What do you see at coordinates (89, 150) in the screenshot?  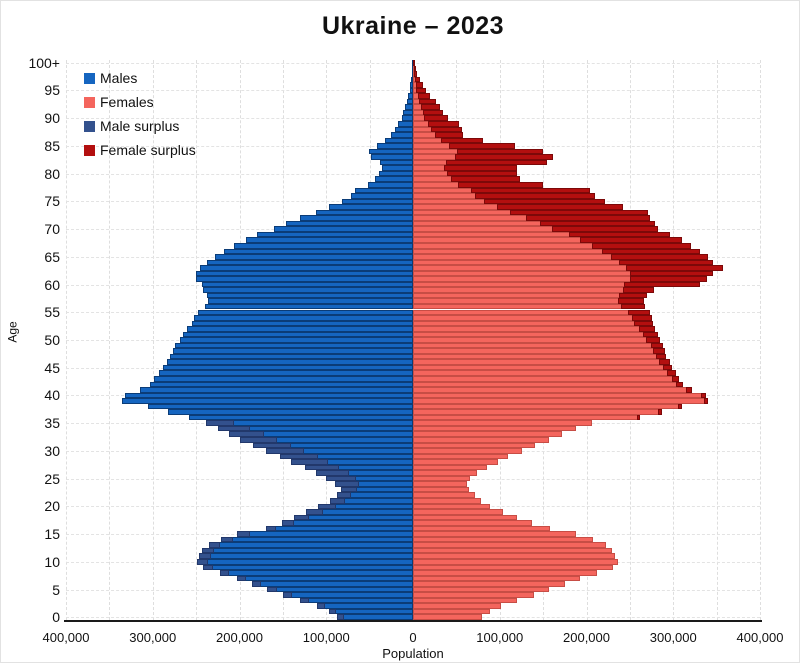 I see `legend-swatch-female_surplus` at bounding box center [89, 150].